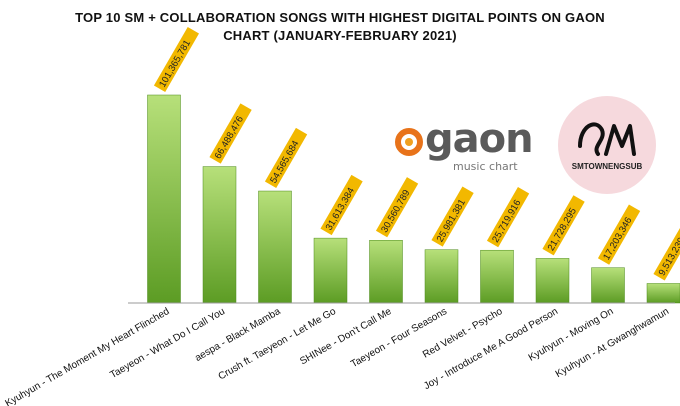  I want to click on chart-title-line-2: CHART (JANUARY-FEBRUARY 2021), so click(340, 35).